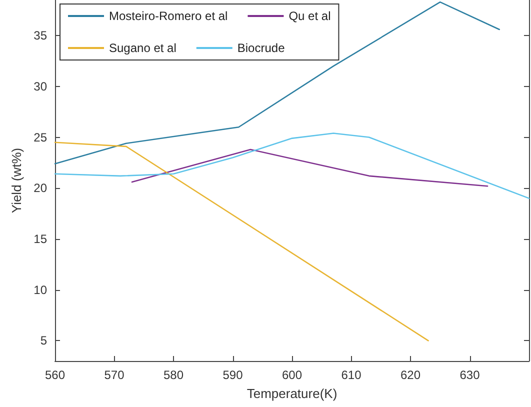  I want to click on y-tick-label: 20, so click(41, 188).